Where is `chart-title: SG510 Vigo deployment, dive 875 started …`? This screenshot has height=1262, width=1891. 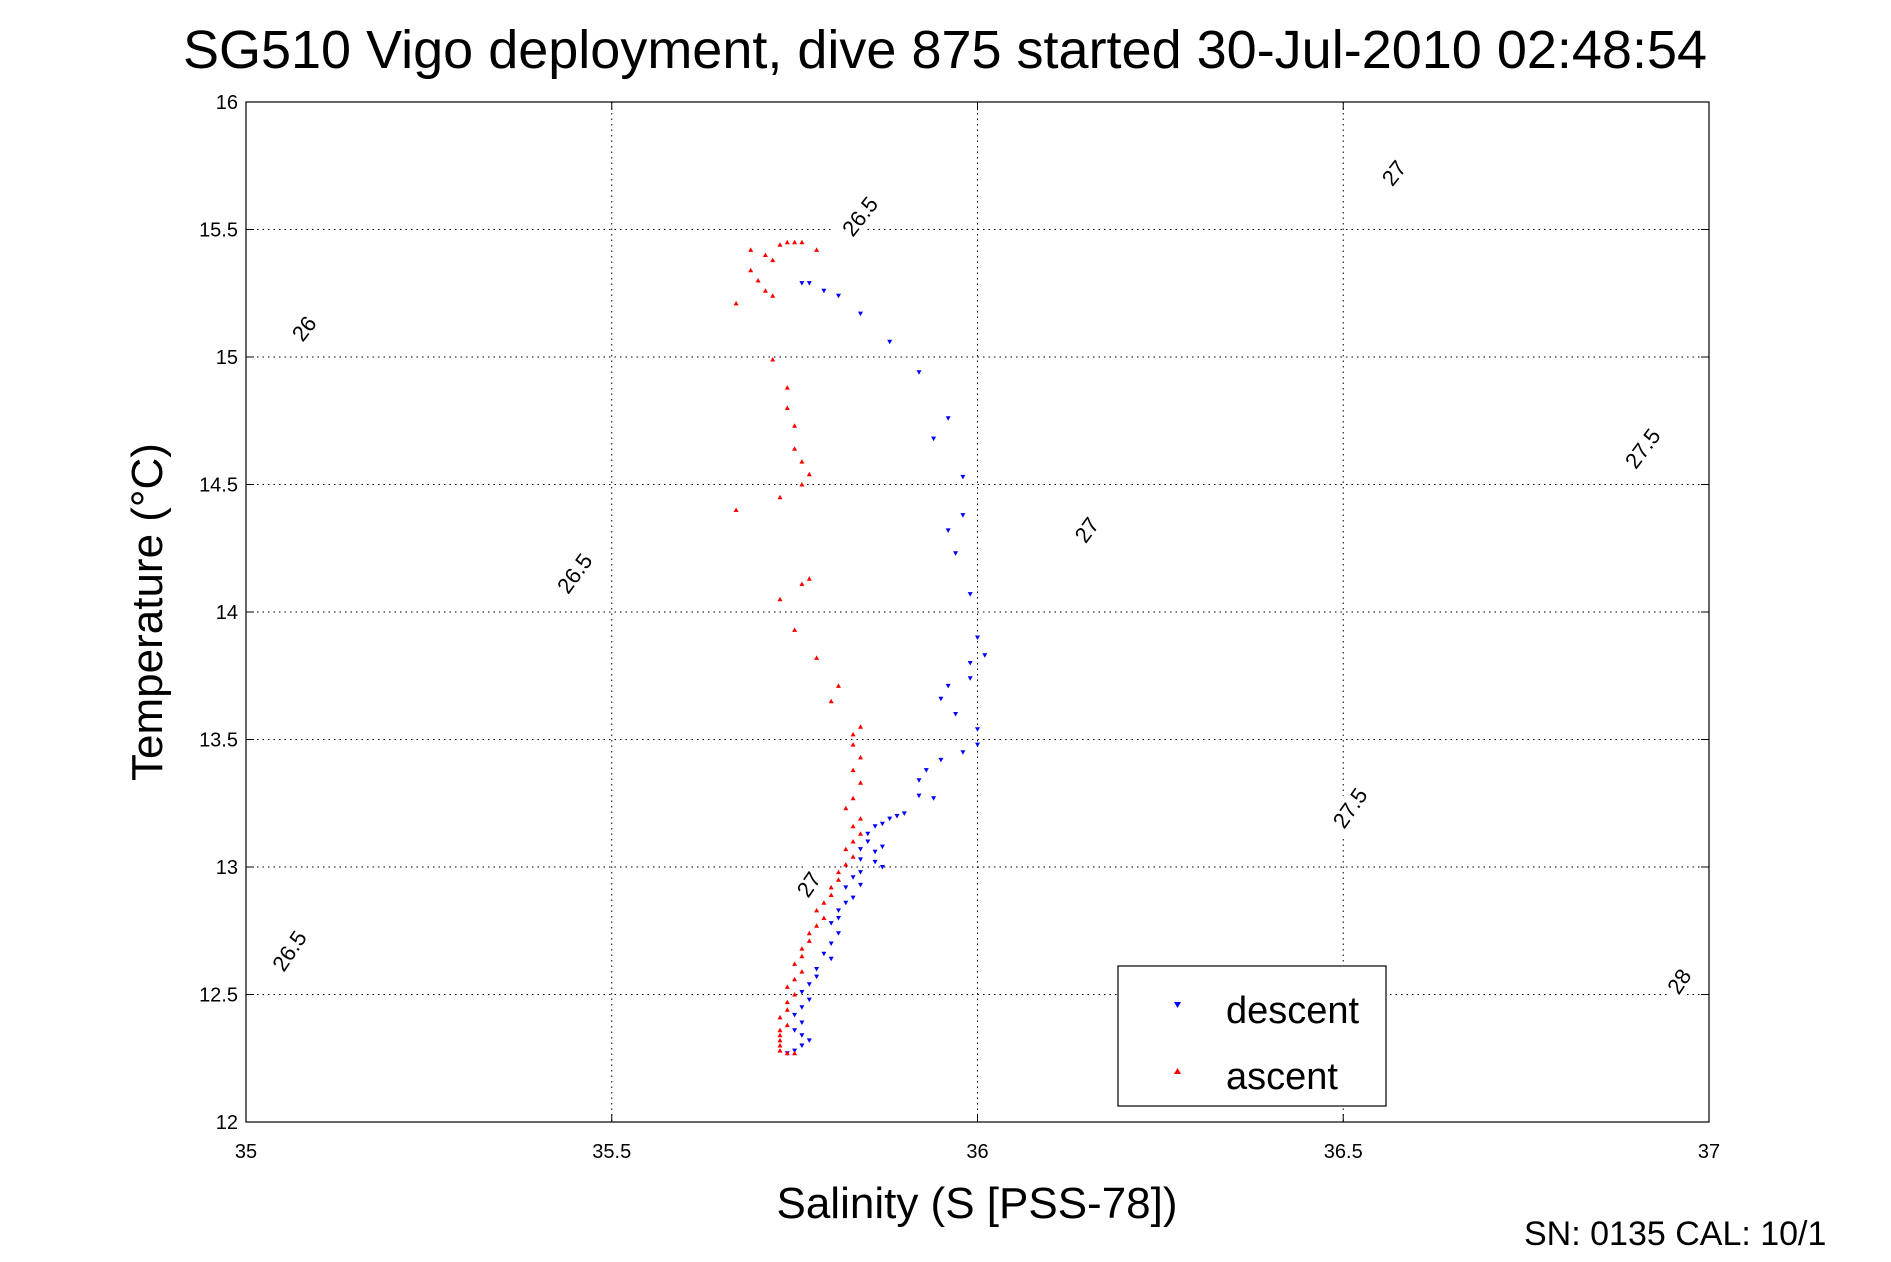
chart-title: SG510 Vigo deployment, dive 875 started … is located at coordinates (945, 50).